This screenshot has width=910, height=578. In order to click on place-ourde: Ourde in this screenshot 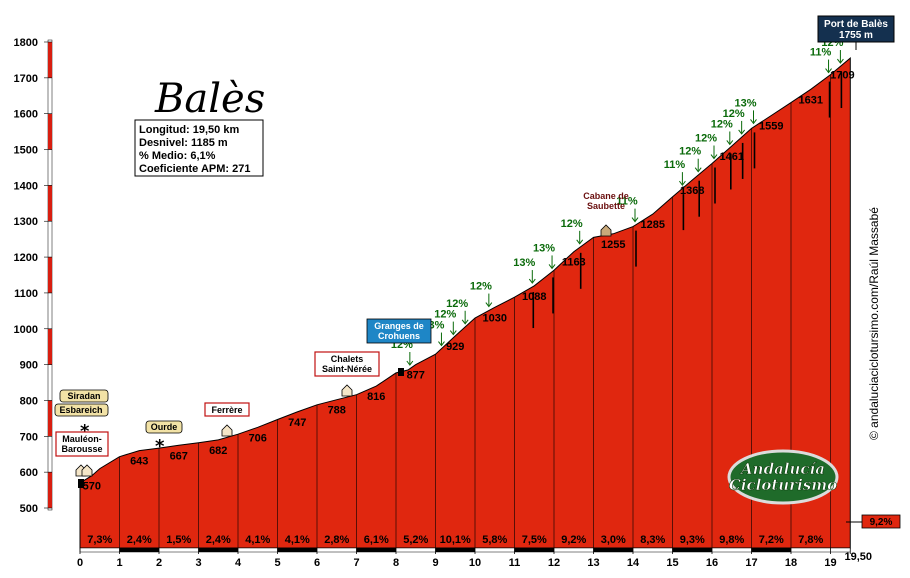, I will do `click(164, 427)`.